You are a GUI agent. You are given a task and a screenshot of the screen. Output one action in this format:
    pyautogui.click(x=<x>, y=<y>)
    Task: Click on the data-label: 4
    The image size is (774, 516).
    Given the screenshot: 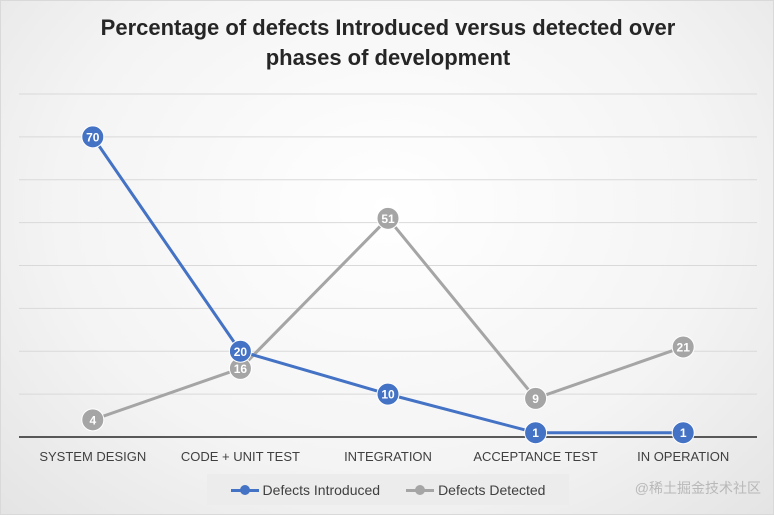 What is the action you would take?
    pyautogui.click(x=92, y=420)
    